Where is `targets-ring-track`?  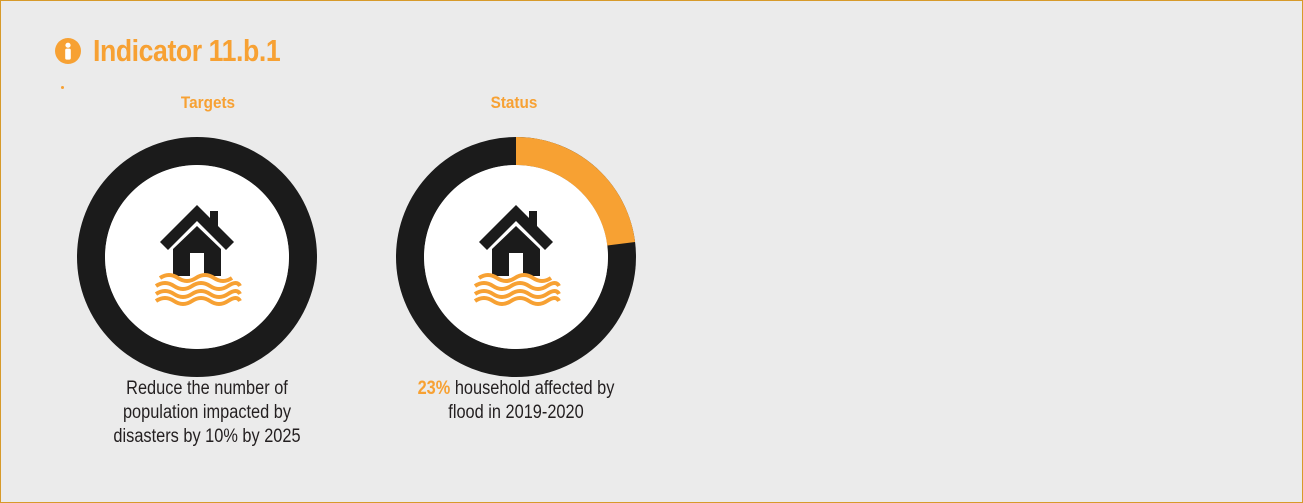
targets-ring-track is located at coordinates (197, 257).